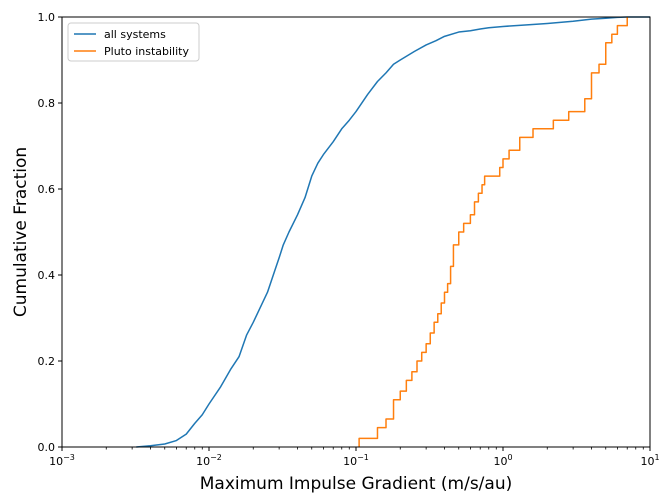 Image resolution: width=672 pixels, height=504 pixels. What do you see at coordinates (47, 189) in the screenshot?
I see `y-tick-label: 0.6` at bounding box center [47, 189].